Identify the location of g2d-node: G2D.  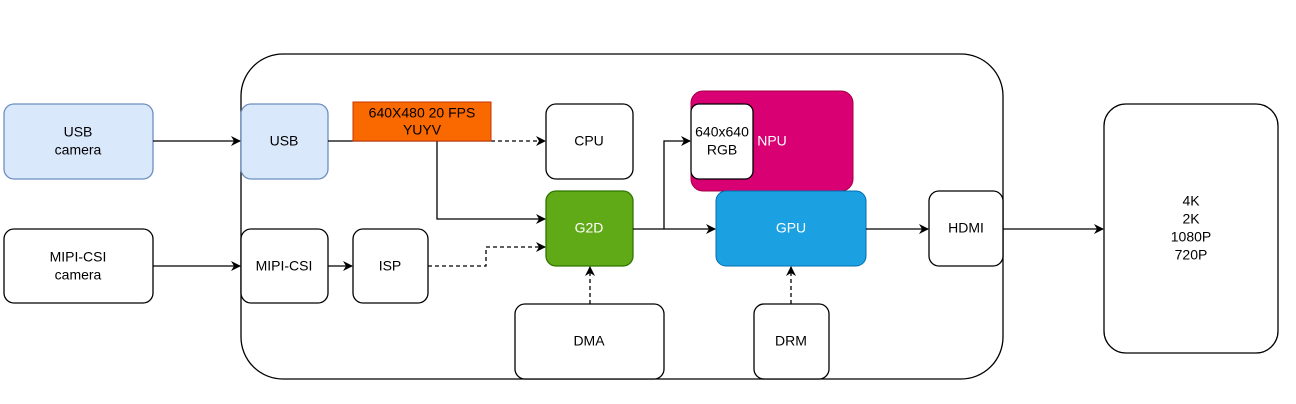
(589, 228).